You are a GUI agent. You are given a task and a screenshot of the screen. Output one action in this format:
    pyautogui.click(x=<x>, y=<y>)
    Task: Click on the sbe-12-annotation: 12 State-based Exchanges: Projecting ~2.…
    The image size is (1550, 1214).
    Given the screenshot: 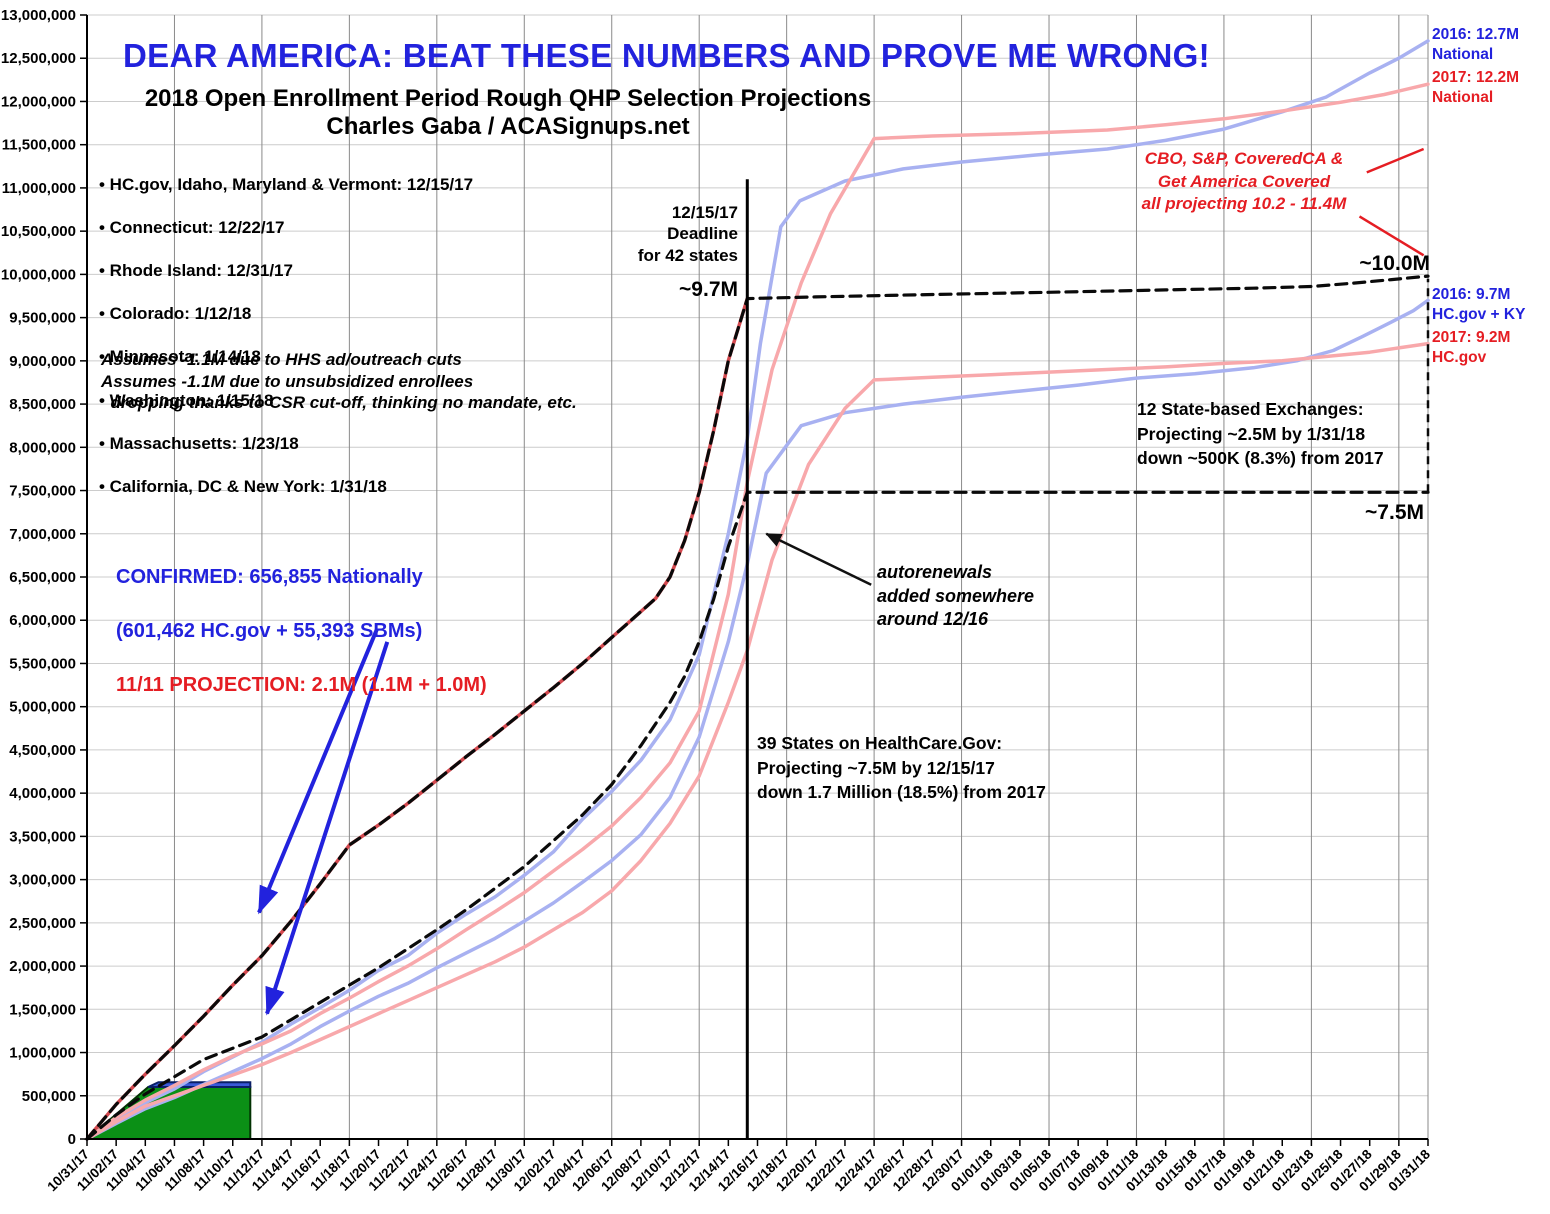 What is the action you would take?
    pyautogui.click(x=1260, y=433)
    